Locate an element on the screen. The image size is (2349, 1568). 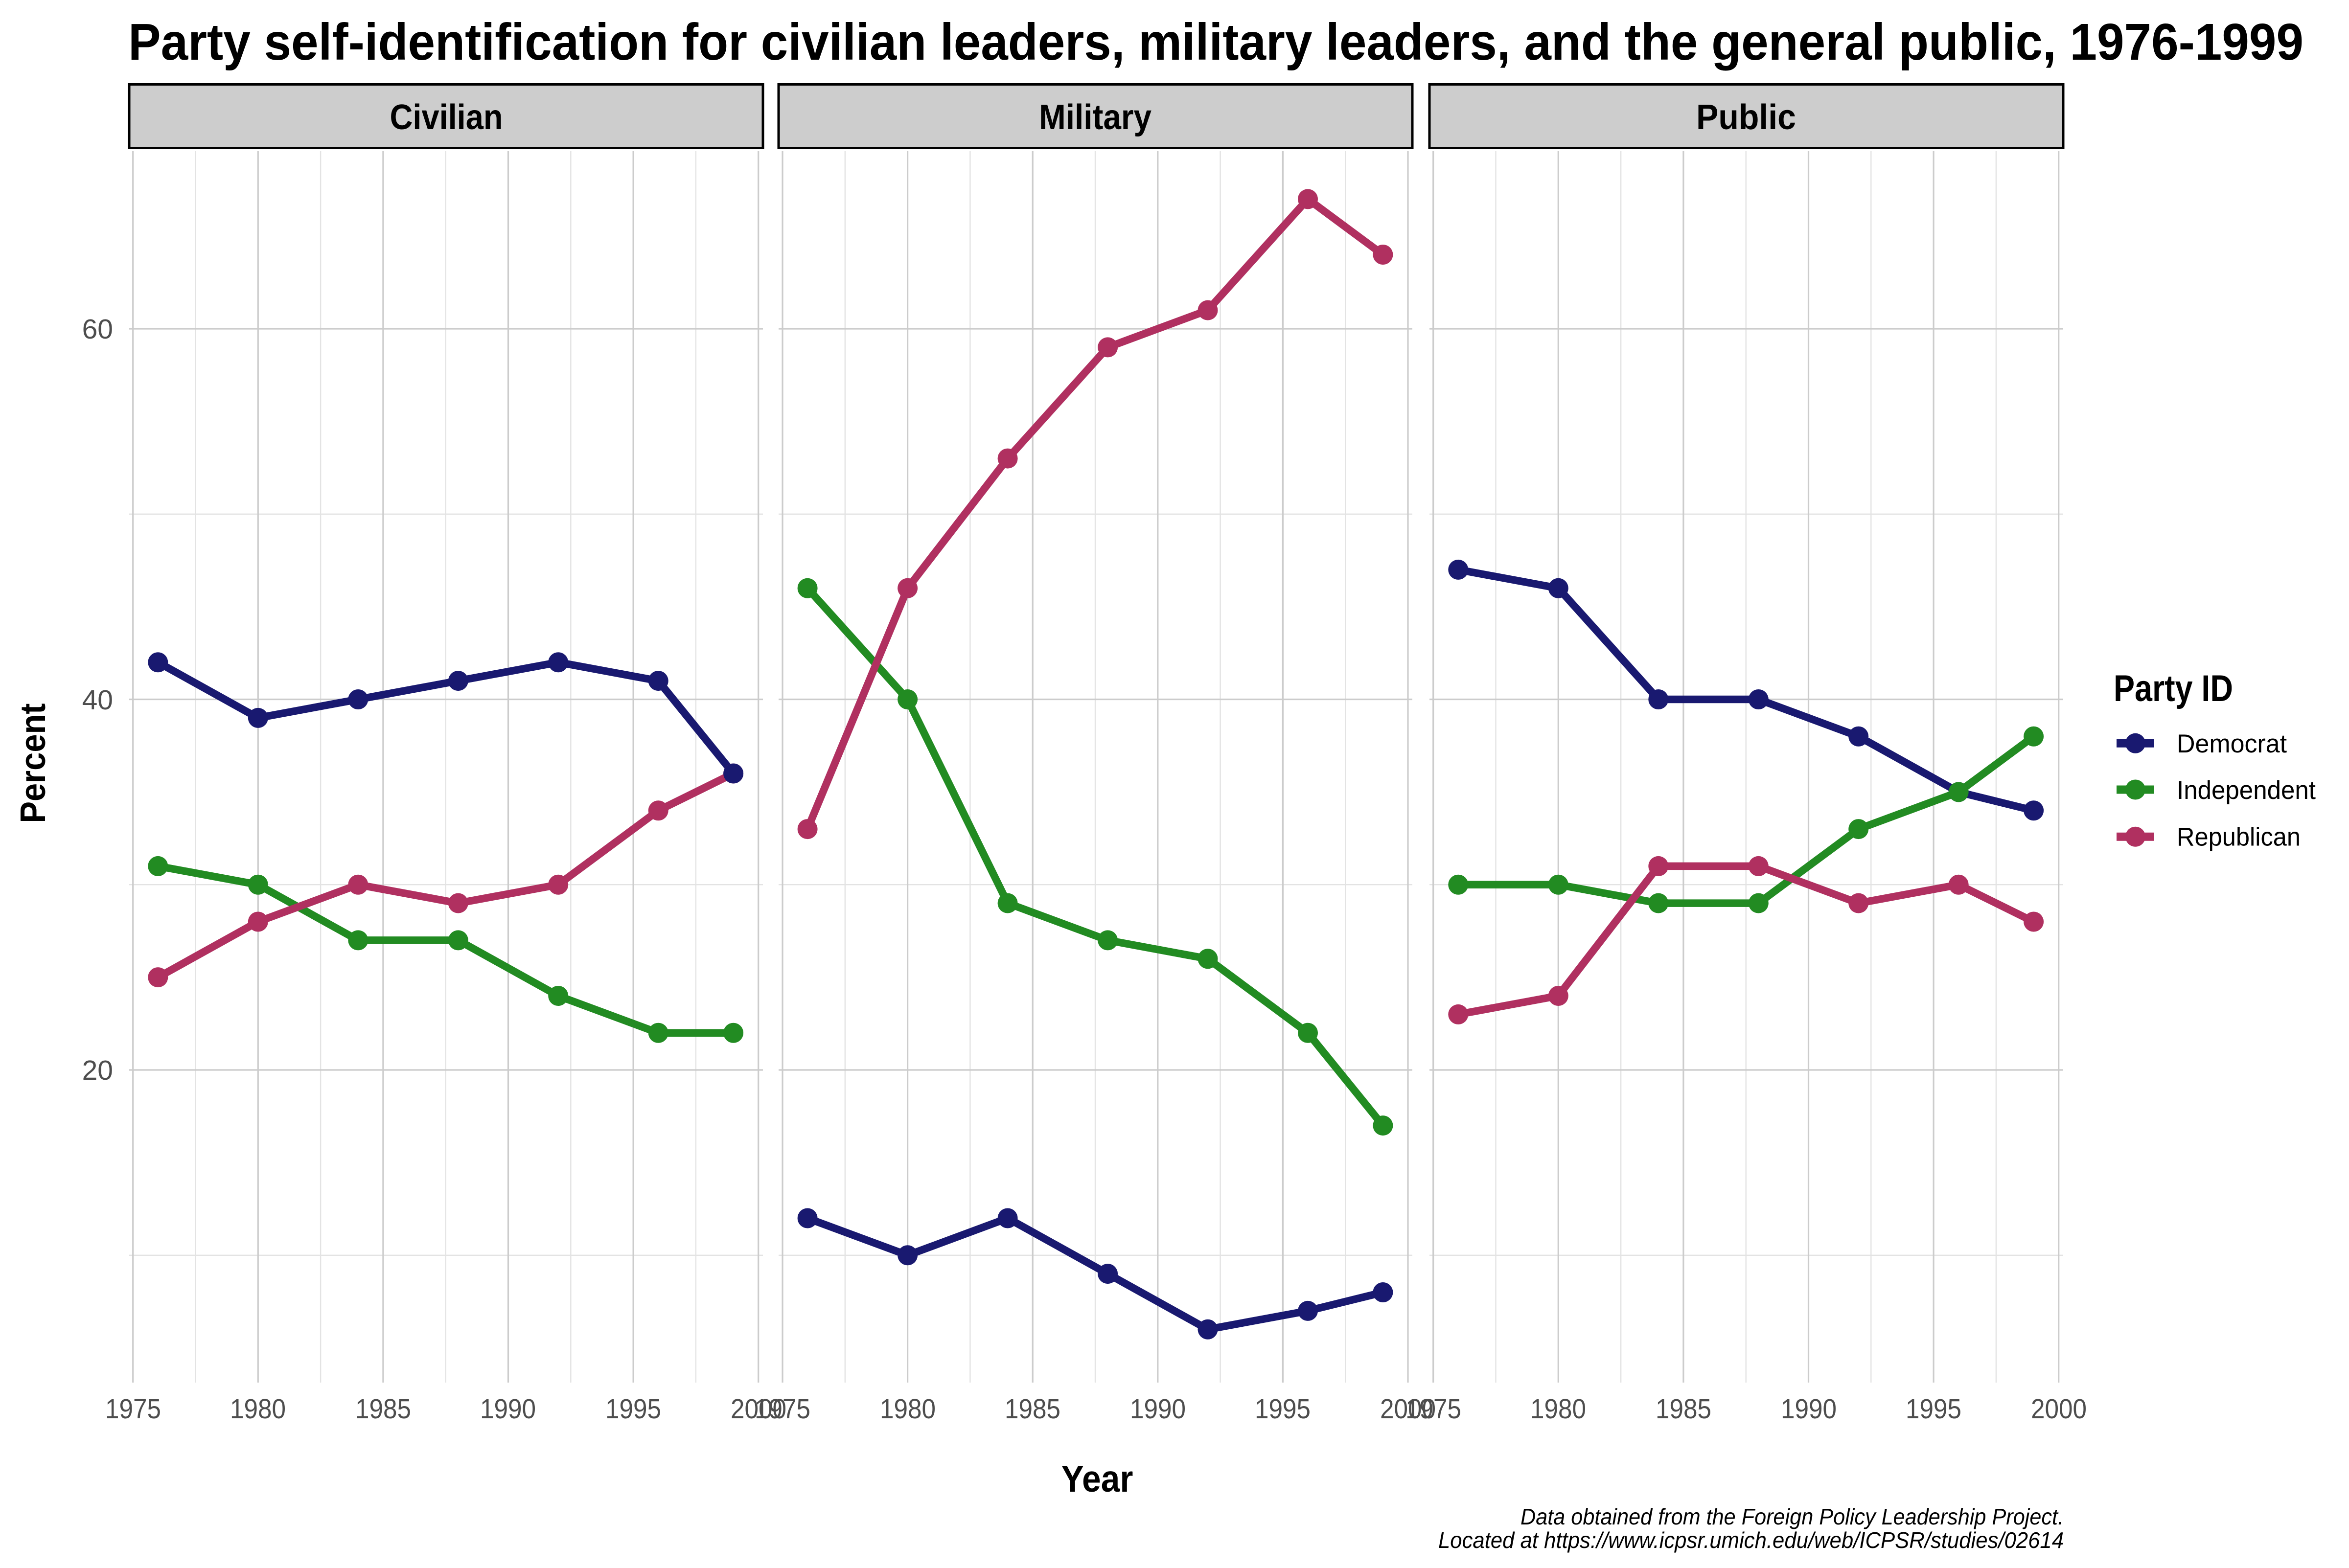
svg-text: Percent is located at coordinates (33, 763).